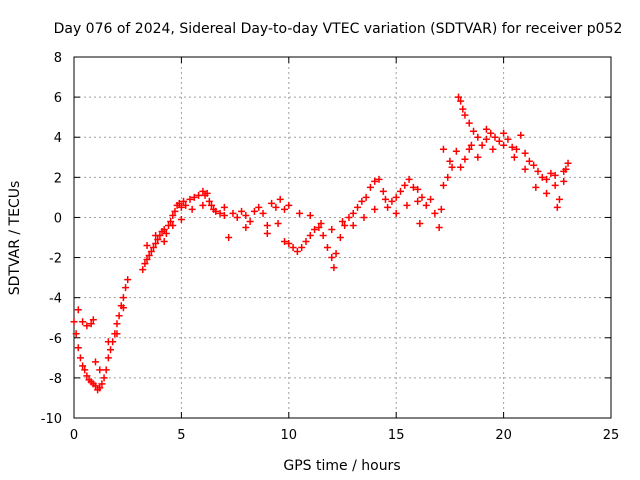 Image resolution: width=640 pixels, height=480 pixels. What do you see at coordinates (15, 238) in the screenshot?
I see `y-axis-label: SDTVAR / TECUs` at bounding box center [15, 238].